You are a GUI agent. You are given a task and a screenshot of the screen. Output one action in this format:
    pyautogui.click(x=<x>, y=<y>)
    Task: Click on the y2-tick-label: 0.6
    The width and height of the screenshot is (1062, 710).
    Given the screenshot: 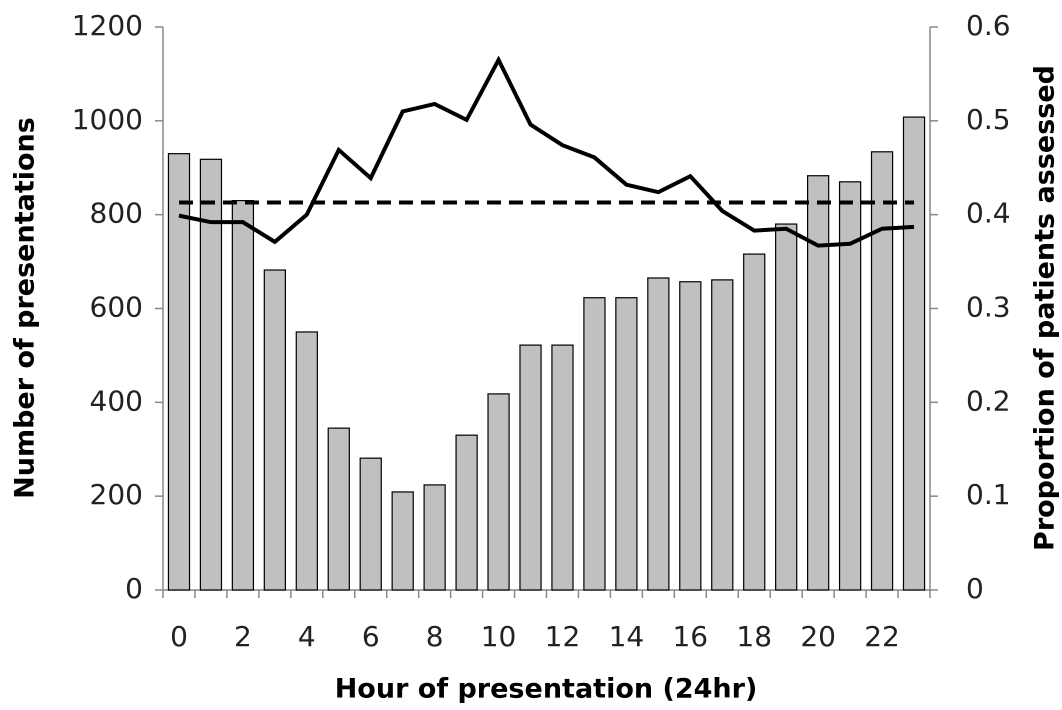 What is the action you would take?
    pyautogui.click(x=988, y=25)
    